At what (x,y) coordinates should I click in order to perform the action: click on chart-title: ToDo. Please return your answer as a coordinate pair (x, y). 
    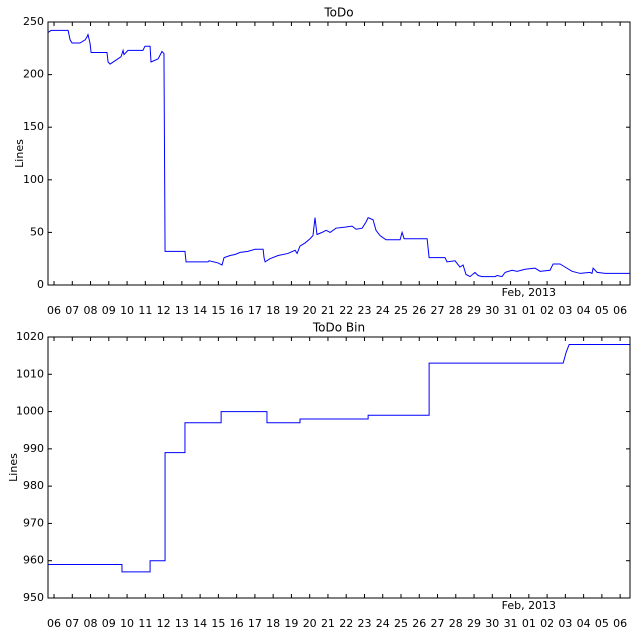
    Looking at the image, I should click on (338, 13).